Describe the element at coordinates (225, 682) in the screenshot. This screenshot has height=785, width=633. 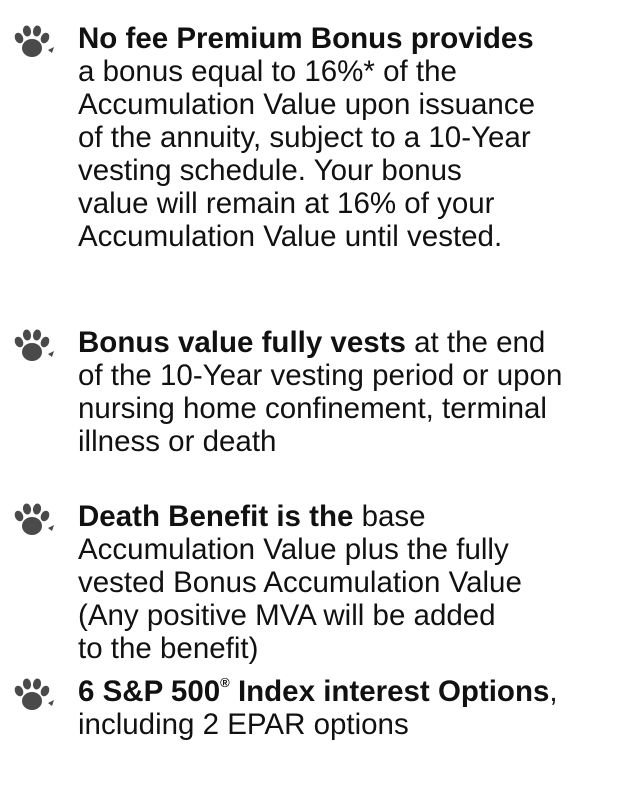
I see `bold-text: ®` at that location.